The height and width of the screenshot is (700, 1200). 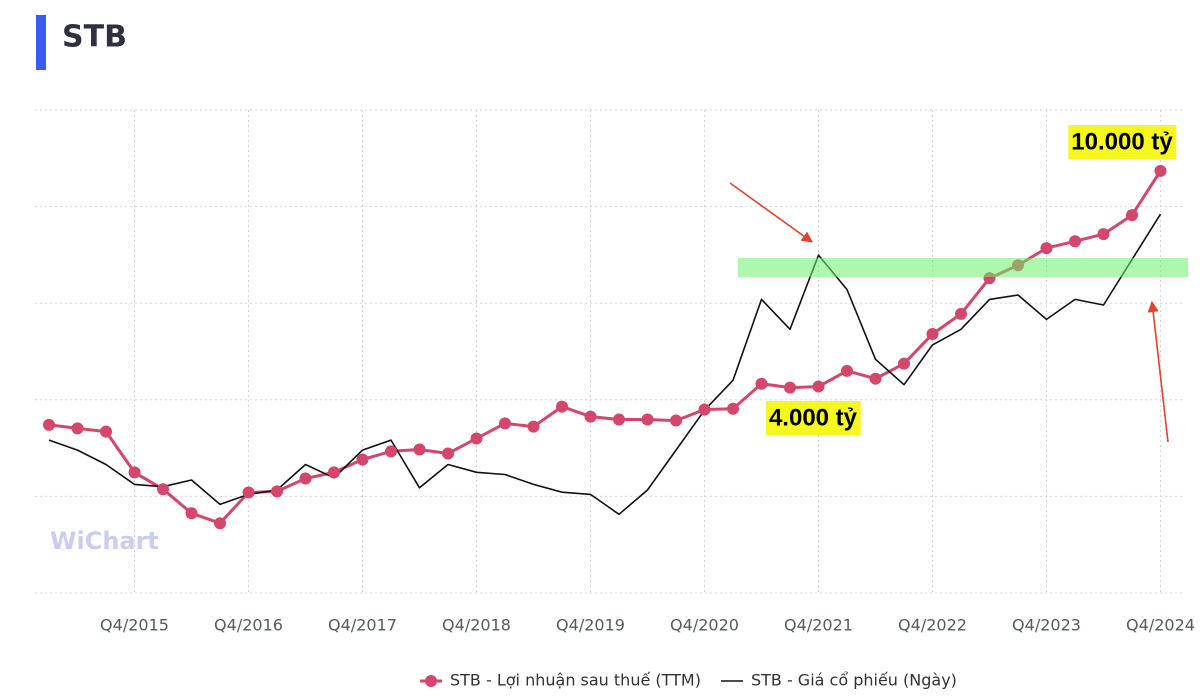 I want to click on highlight-band, so click(x=963, y=267).